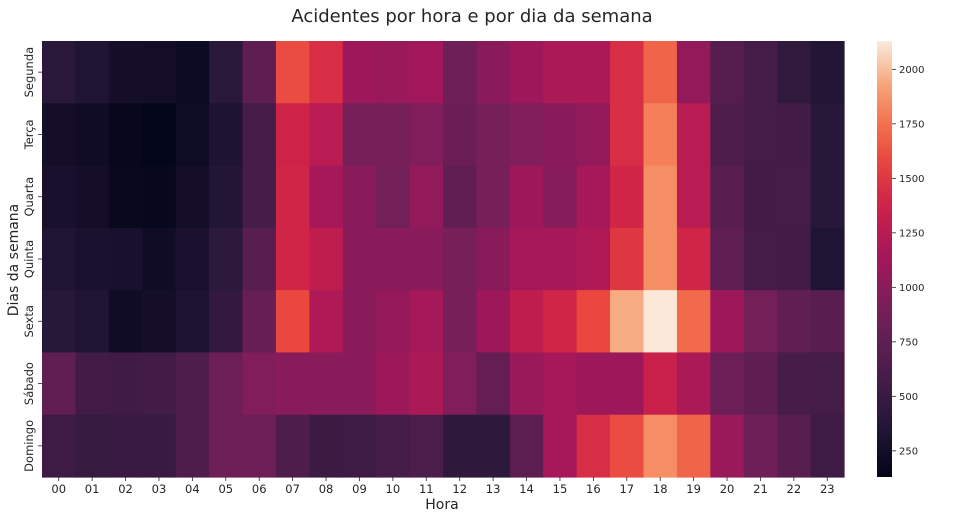 The image size is (954, 518). I want to click on x-tick-label: 11, so click(426, 489).